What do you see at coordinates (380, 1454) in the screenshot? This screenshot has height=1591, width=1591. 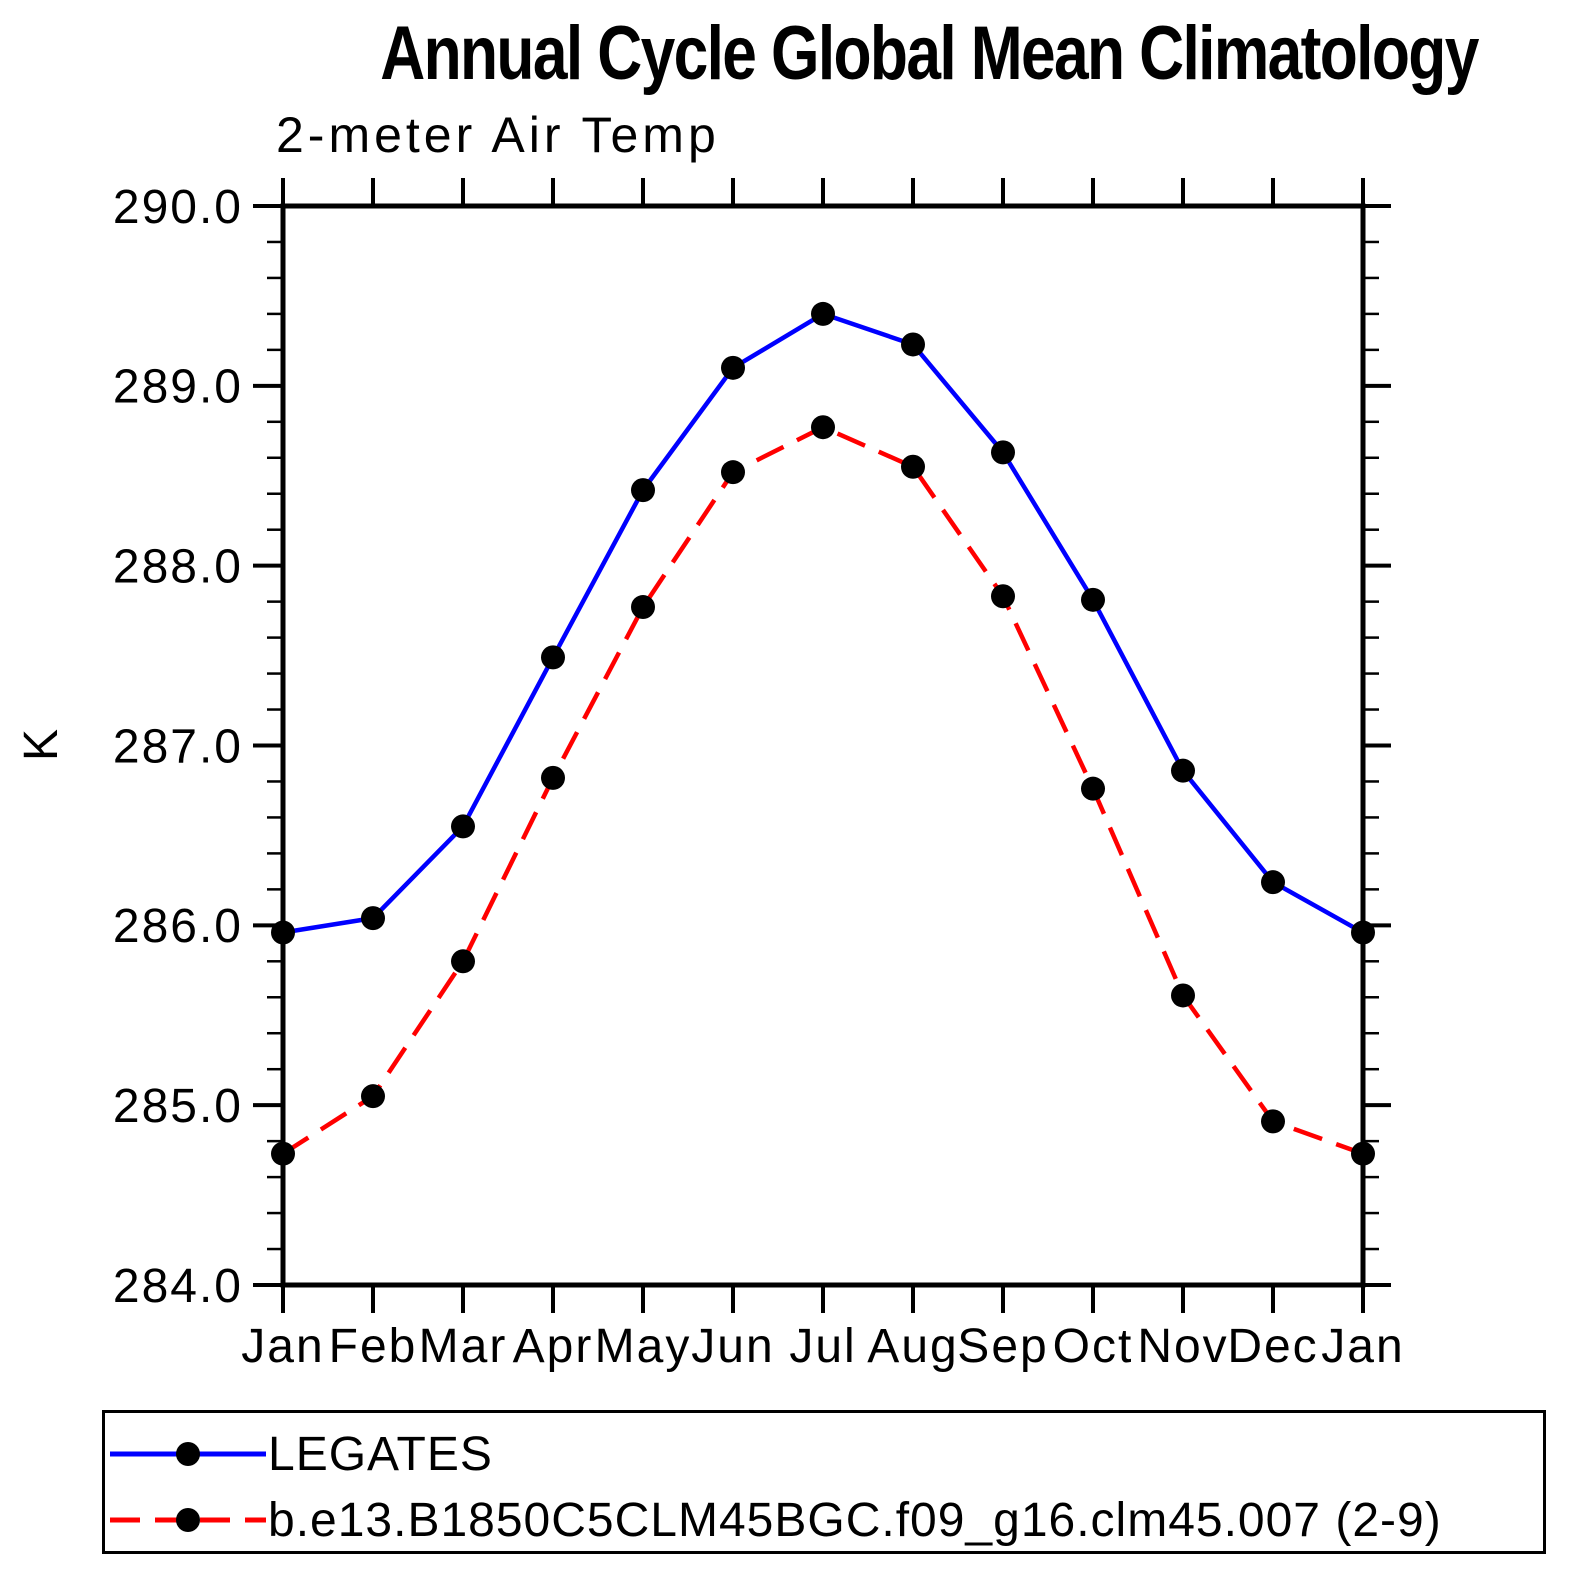 I see `legend-label: LEGATES` at bounding box center [380, 1454].